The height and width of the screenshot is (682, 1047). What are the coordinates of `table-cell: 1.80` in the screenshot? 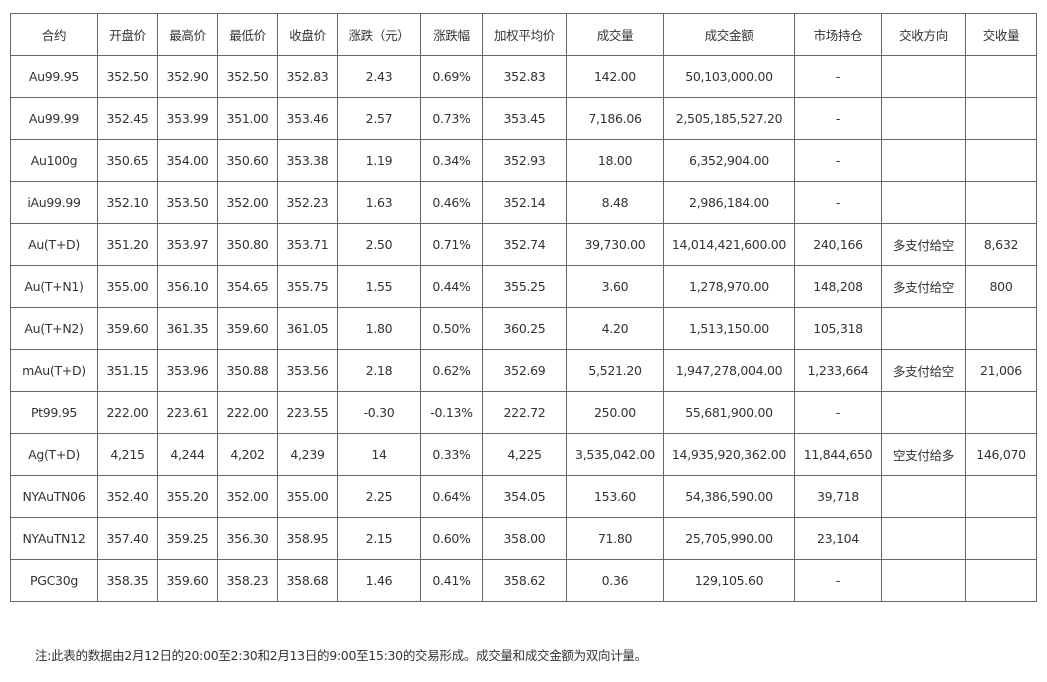 It's located at (379, 328).